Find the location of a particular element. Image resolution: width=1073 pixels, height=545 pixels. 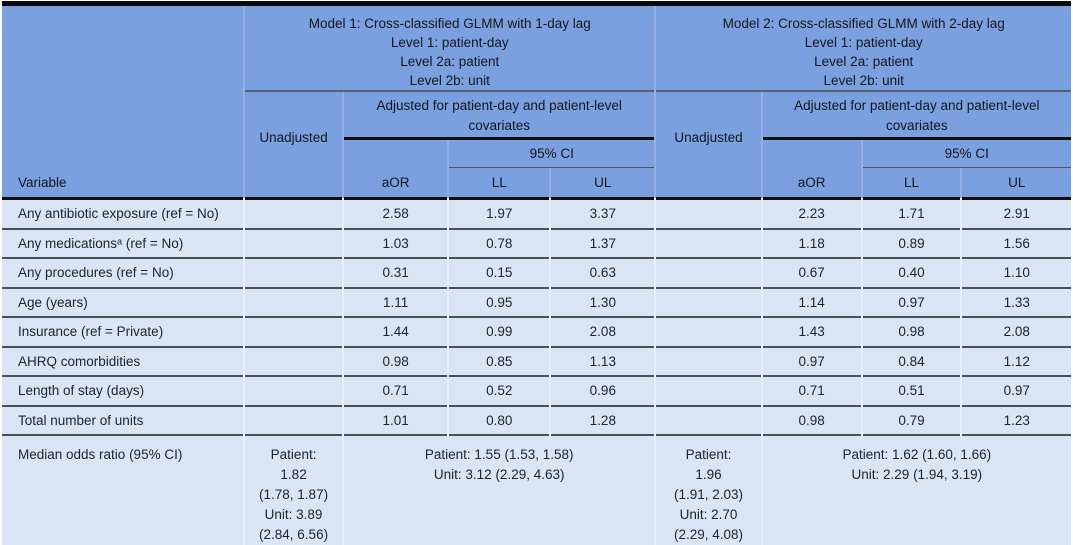

aor-m1-cell: 1.01 is located at coordinates (396, 421).